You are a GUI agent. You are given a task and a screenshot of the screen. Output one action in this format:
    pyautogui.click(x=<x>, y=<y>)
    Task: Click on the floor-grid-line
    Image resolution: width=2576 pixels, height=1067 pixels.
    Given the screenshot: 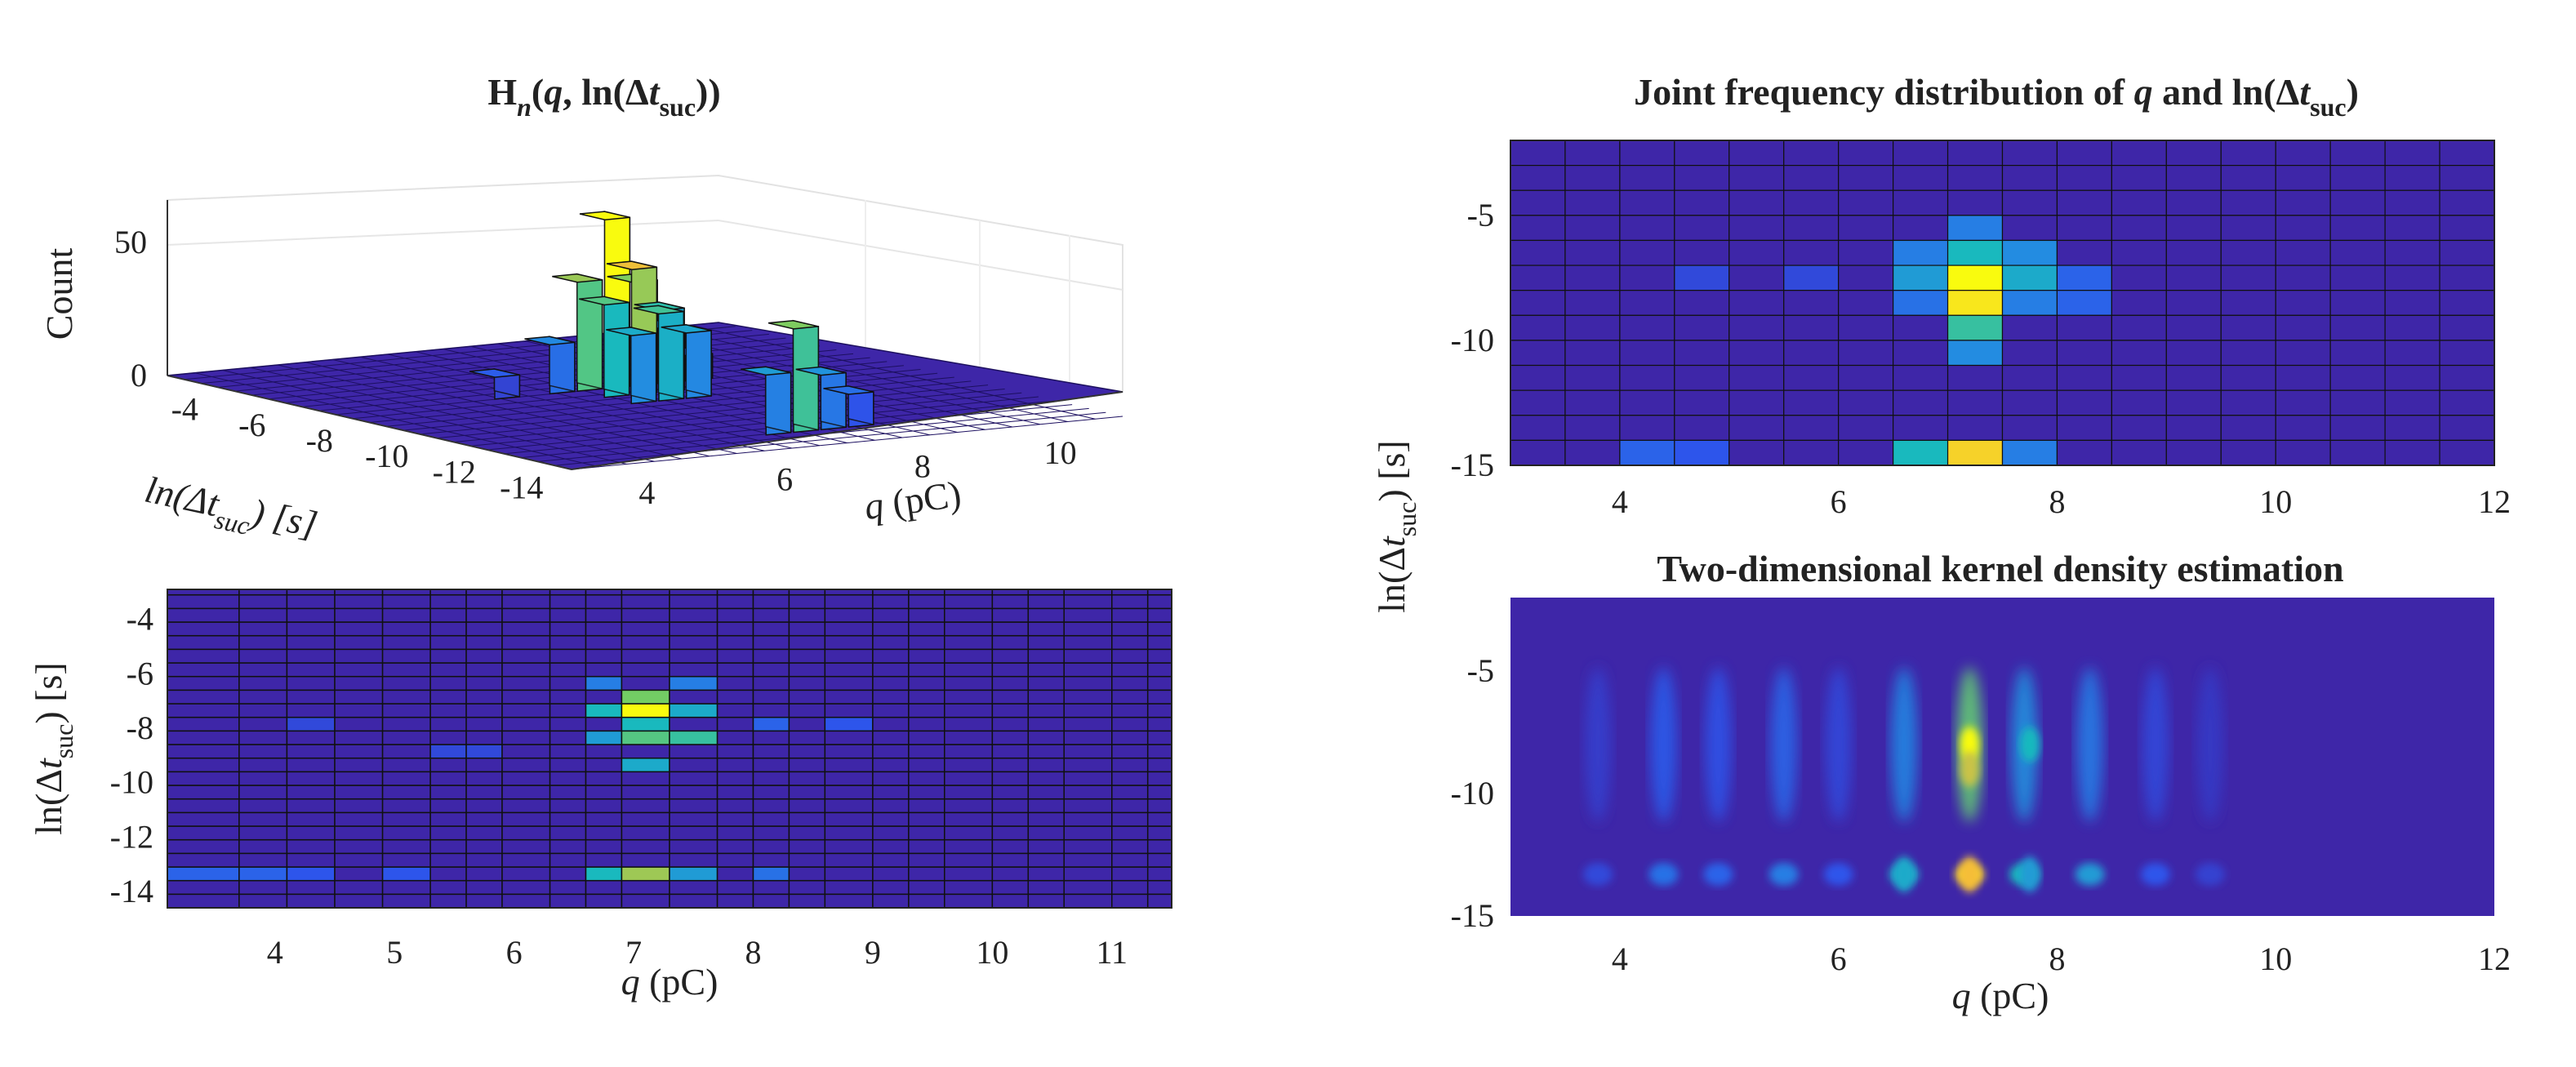 What is the action you would take?
    pyautogui.click(x=713, y=412)
    